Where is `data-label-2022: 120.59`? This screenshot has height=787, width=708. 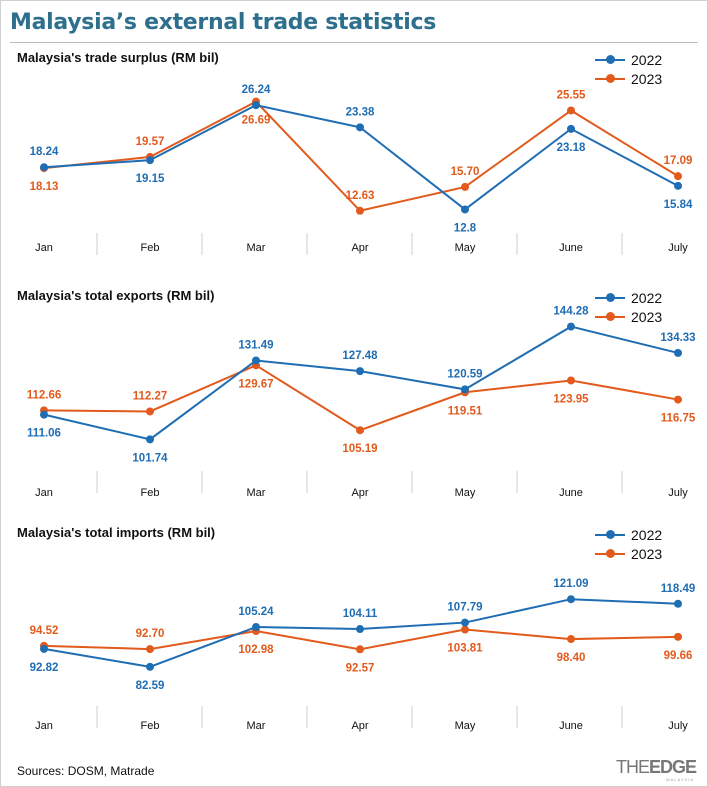
data-label-2022: 120.59 is located at coordinates (464, 374).